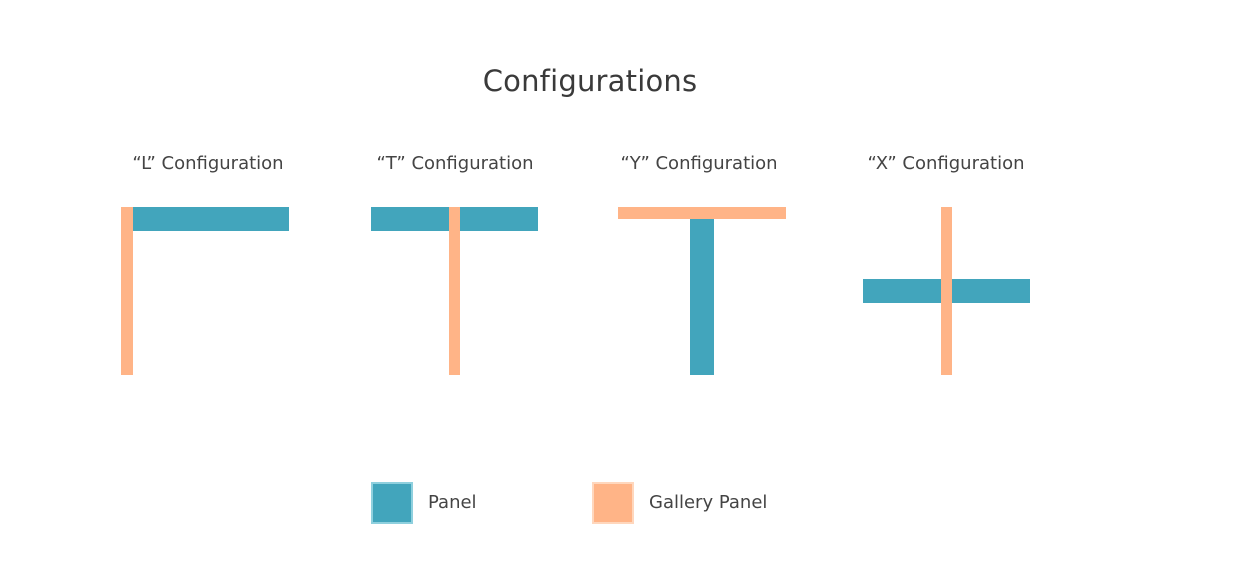 This screenshot has height=582, width=1233. What do you see at coordinates (702, 297) in the screenshot?
I see `y-panel-bar` at bounding box center [702, 297].